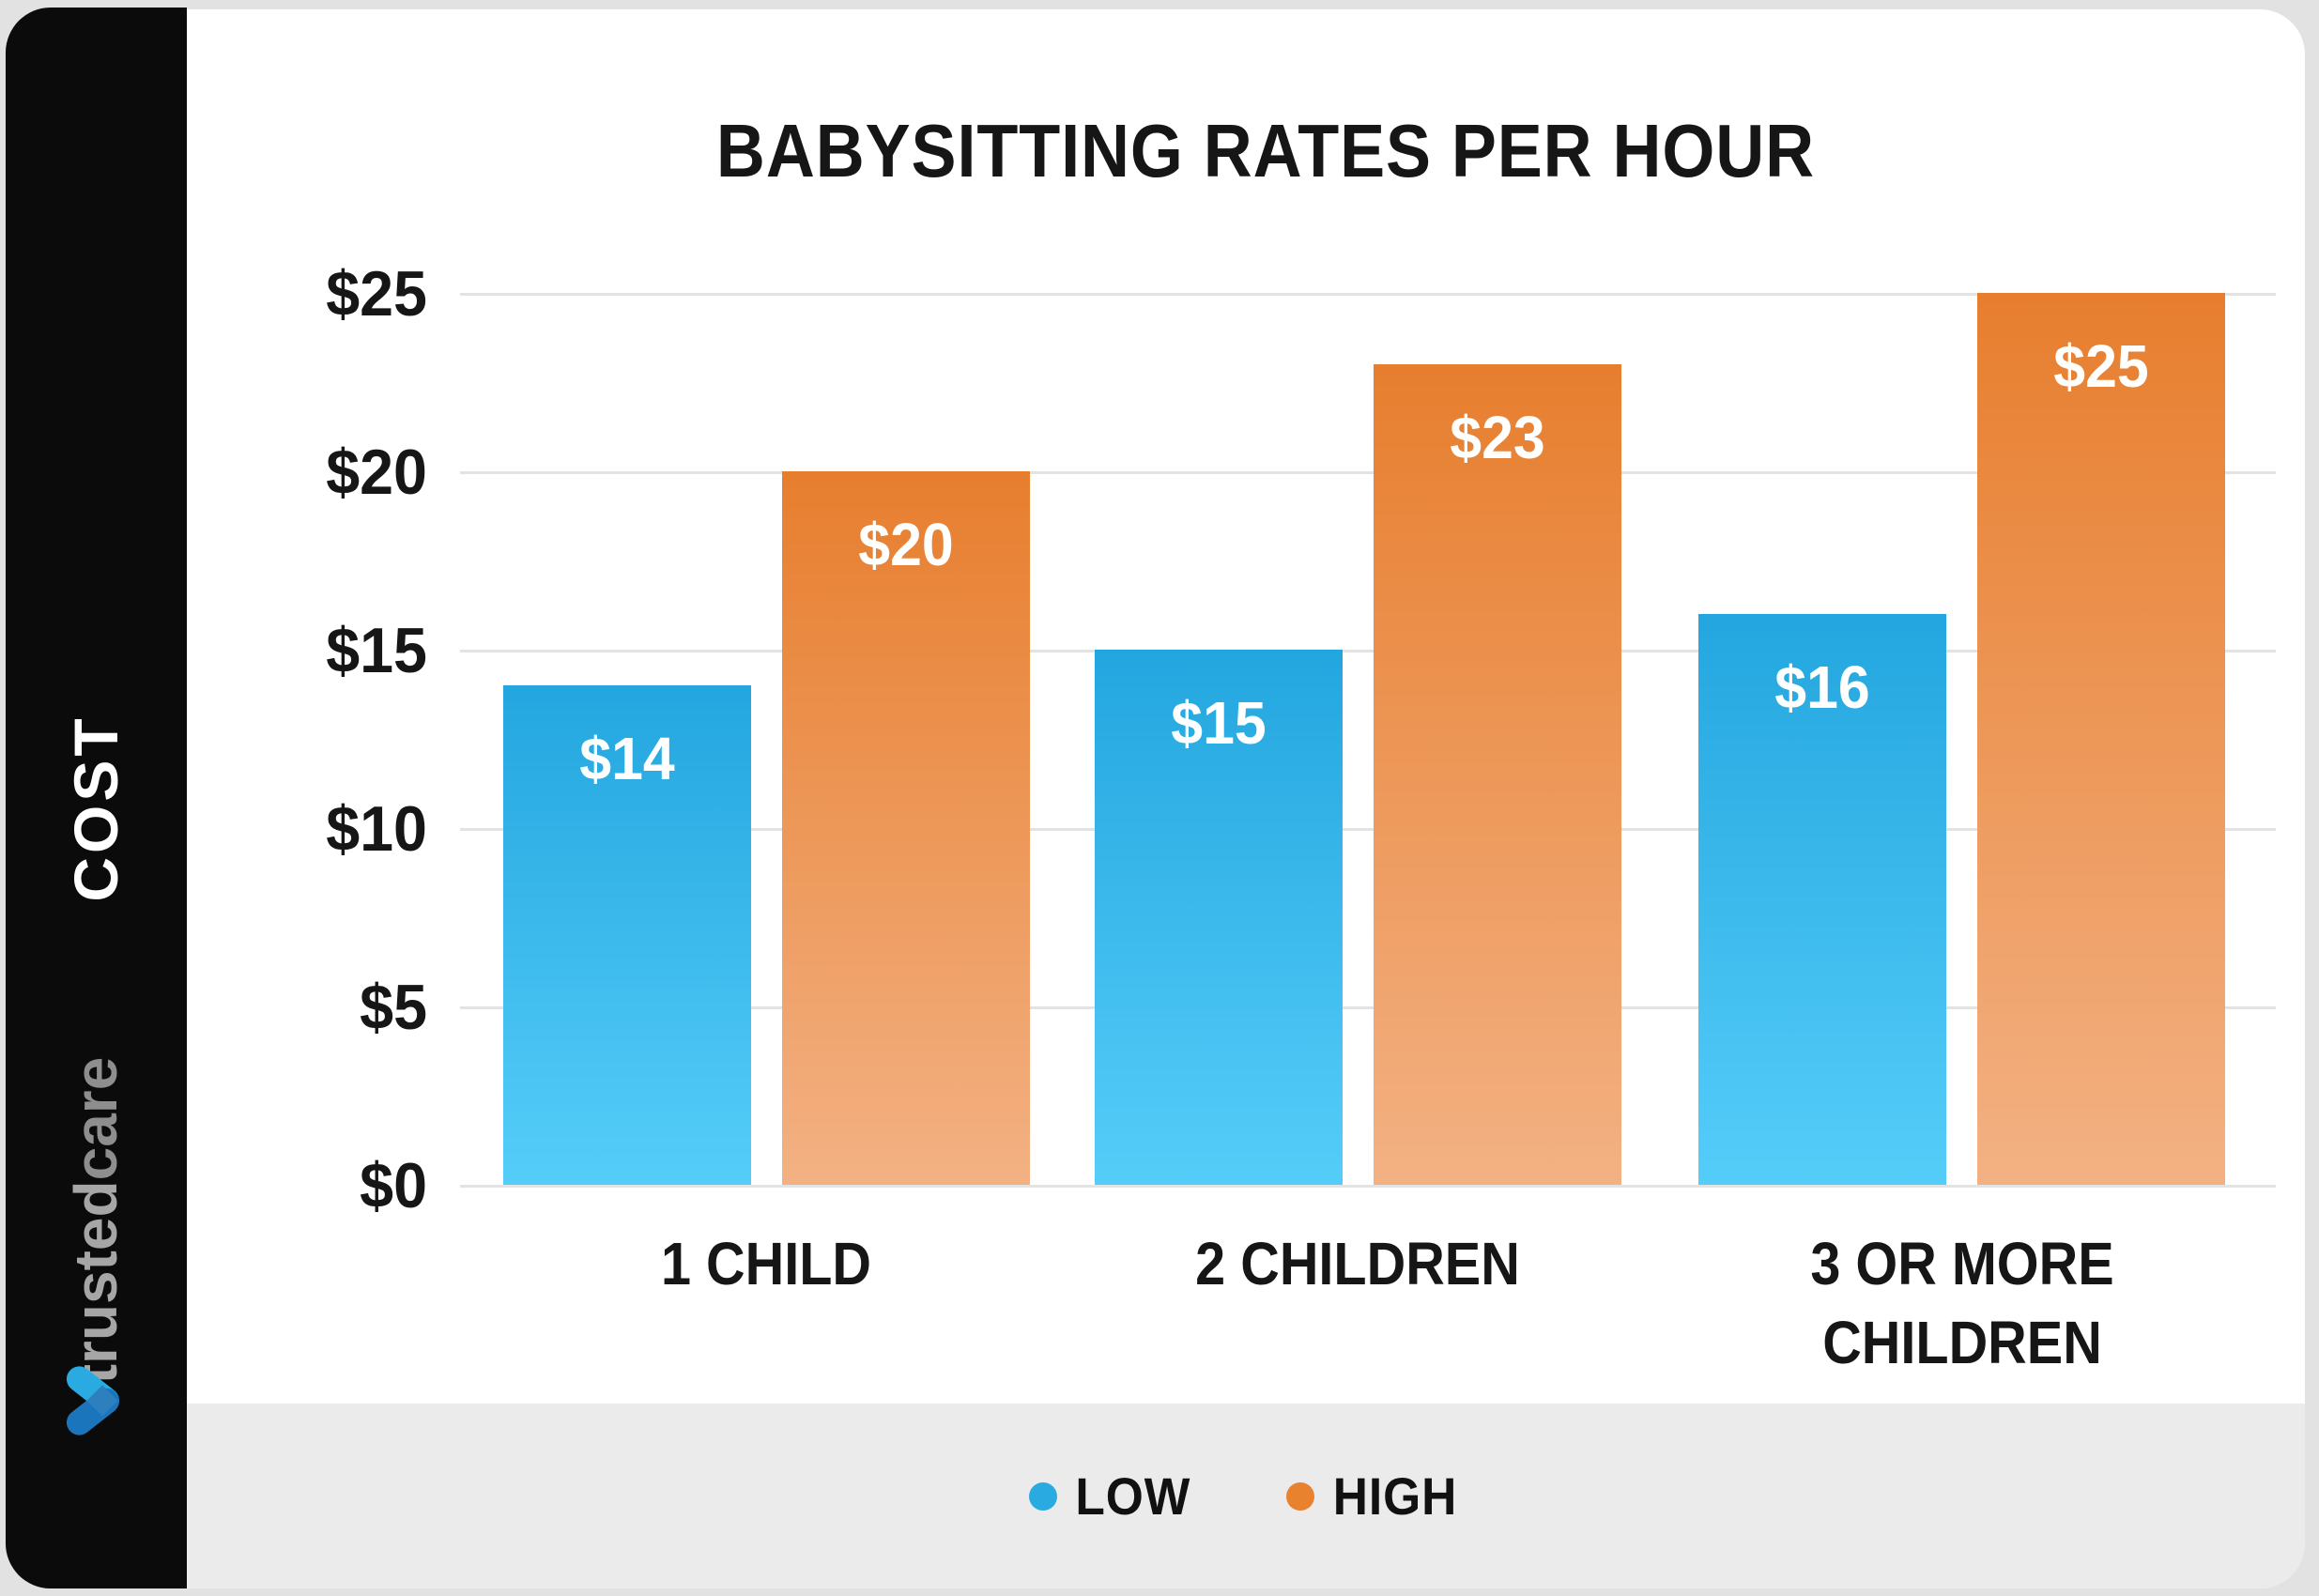  Describe the element at coordinates (96, 808) in the screenshot. I see `y-axis-label: COST` at that location.